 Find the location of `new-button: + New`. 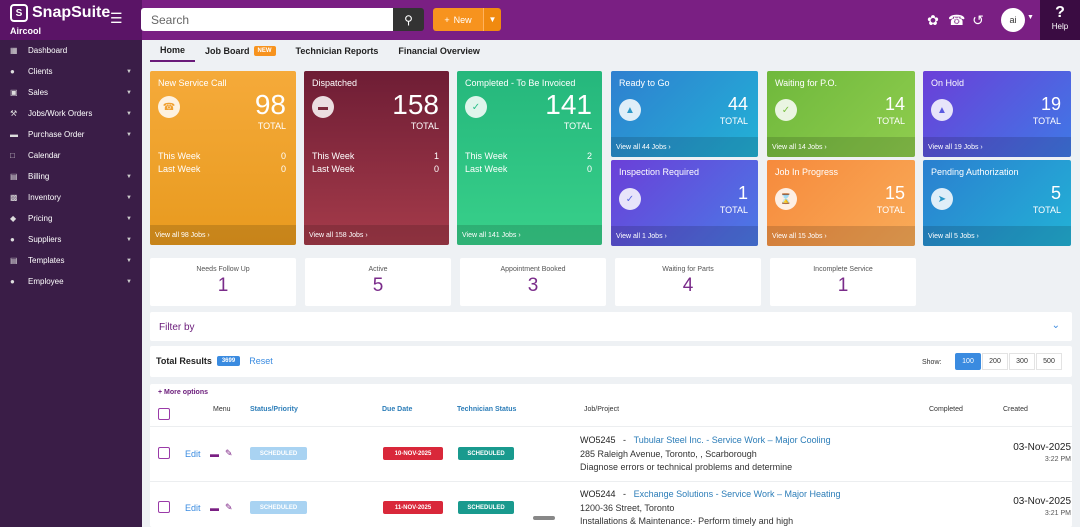

new-button: + New is located at coordinates (458, 19).